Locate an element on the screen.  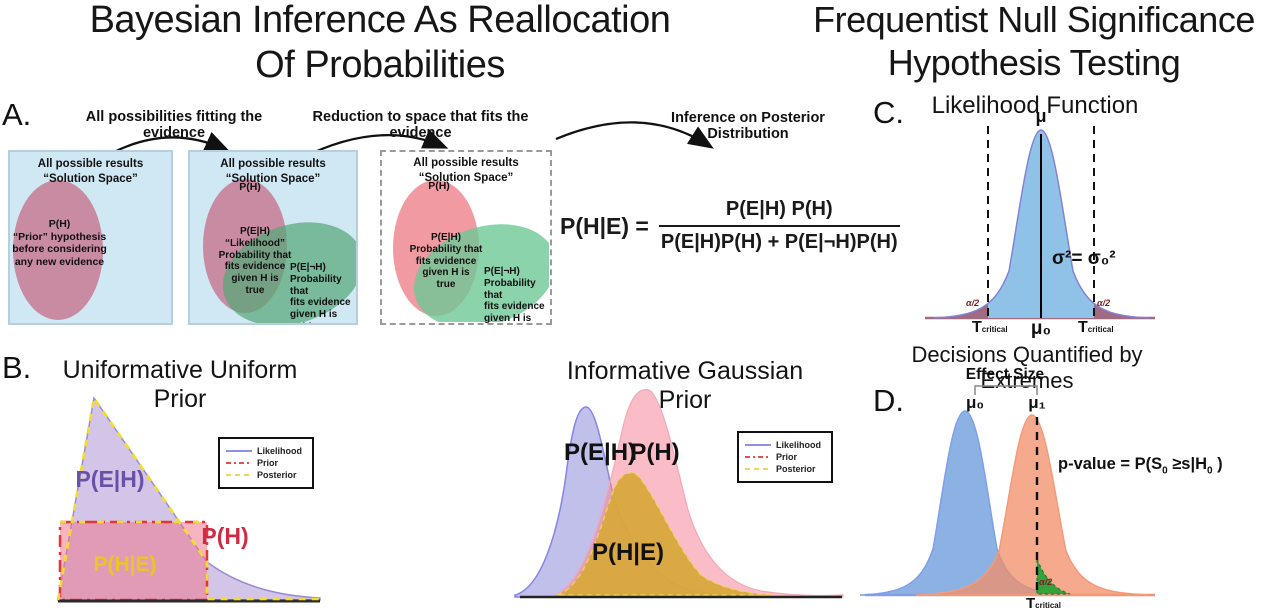
likelihood-function-plot: μ σ²= σ₀² α/2 α/2 Tcritical μ₀ Tcritical is located at coordinates (1025, 224).